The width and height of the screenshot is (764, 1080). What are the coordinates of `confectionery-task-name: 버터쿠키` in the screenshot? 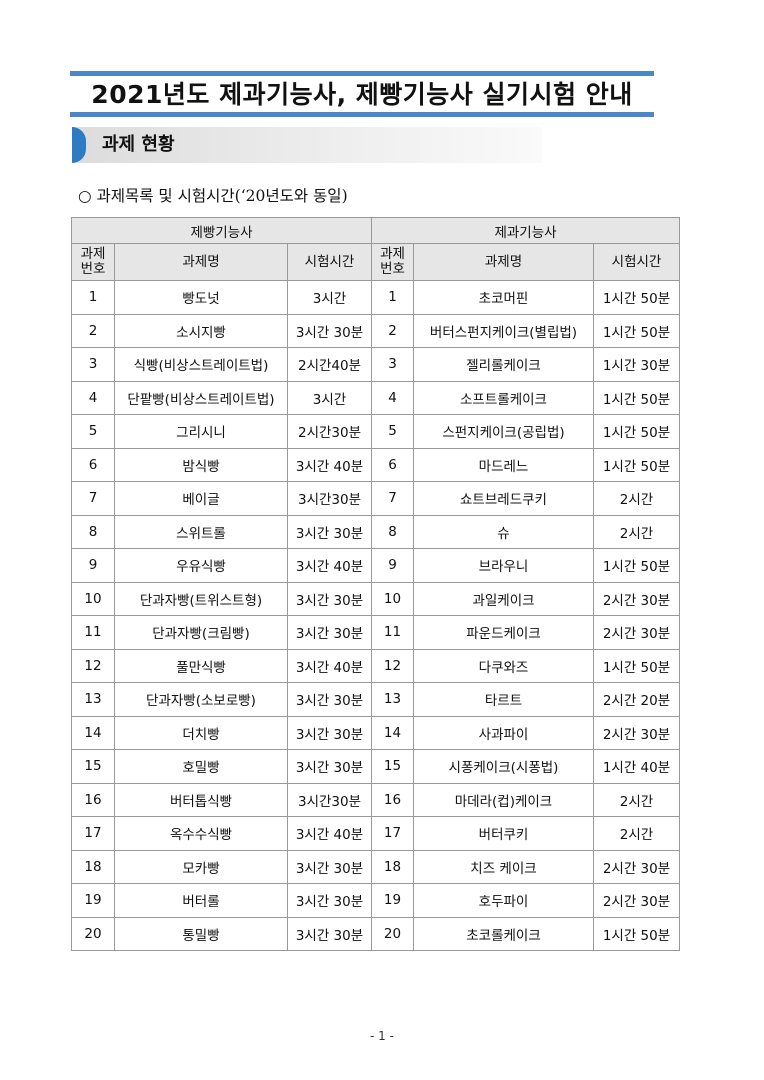 It's located at (503, 833).